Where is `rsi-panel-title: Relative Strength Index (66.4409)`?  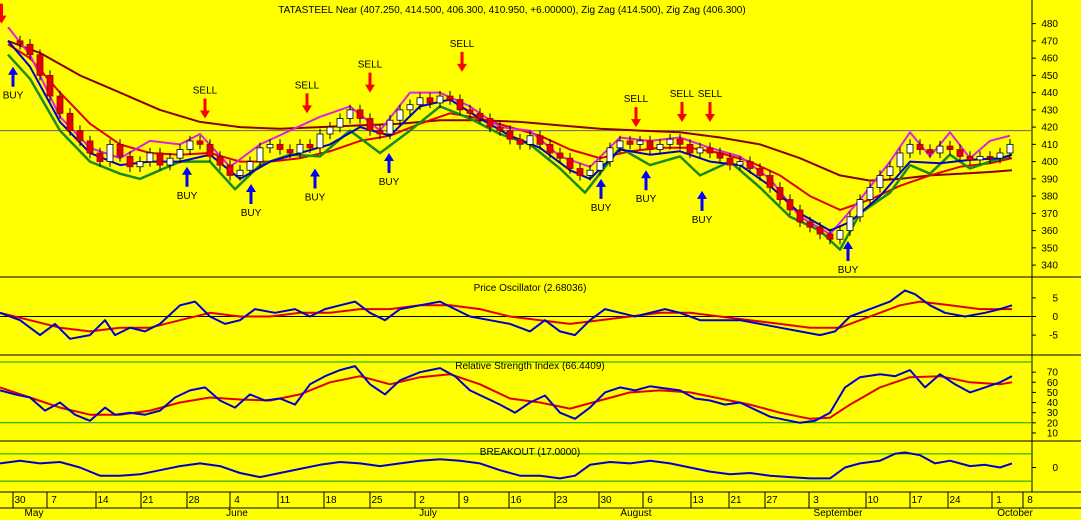
rsi-panel-title: Relative Strength Index (66.4409) is located at coordinates (530, 366).